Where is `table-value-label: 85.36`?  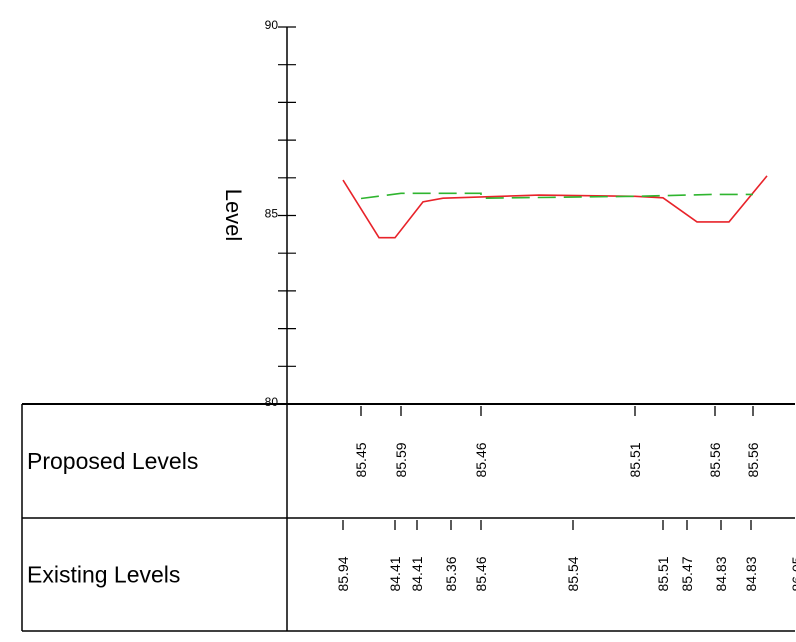 table-value-label: 85.36 is located at coordinates (451, 573).